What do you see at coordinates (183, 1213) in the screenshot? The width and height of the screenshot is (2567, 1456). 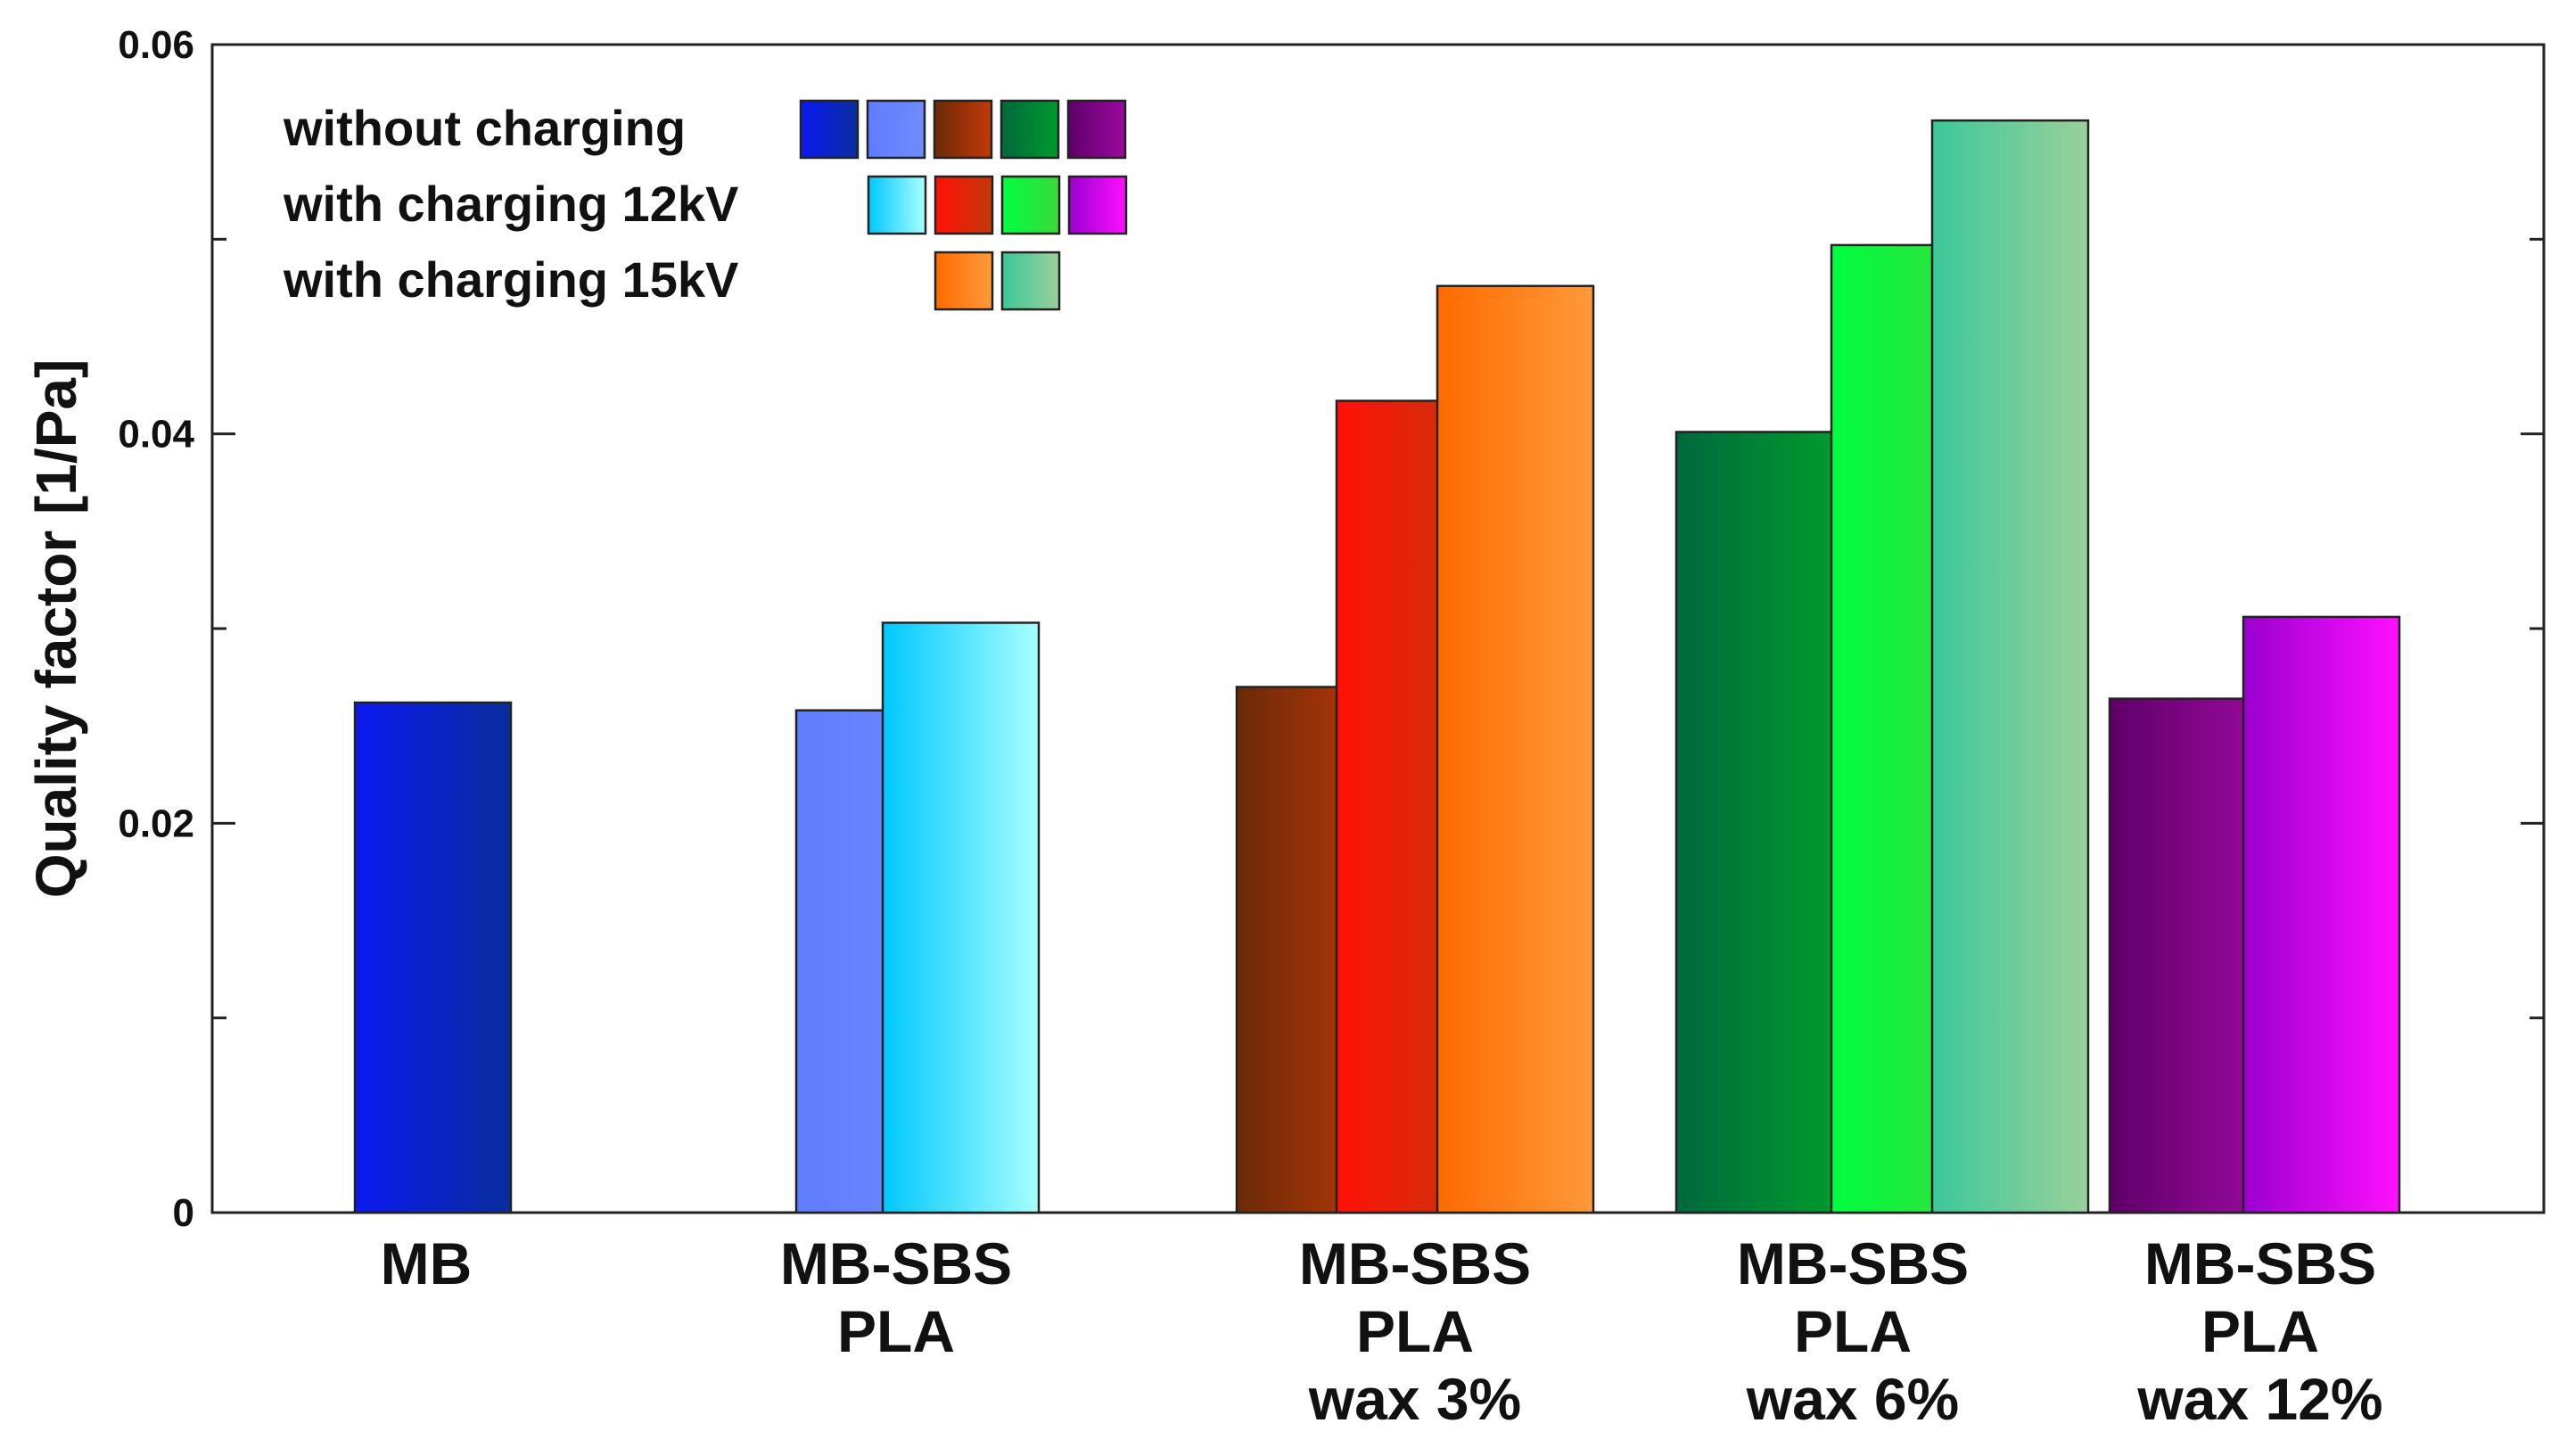 I see `y-tick-label: 0` at bounding box center [183, 1213].